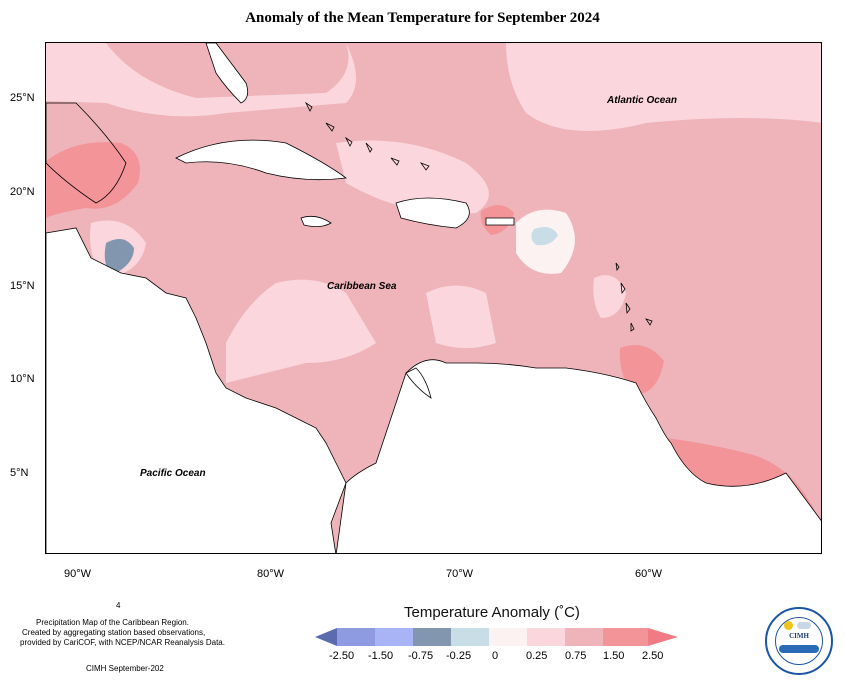  Describe the element at coordinates (537, 656) in the screenshot. I see `legend-tick-5: 0.25` at that location.